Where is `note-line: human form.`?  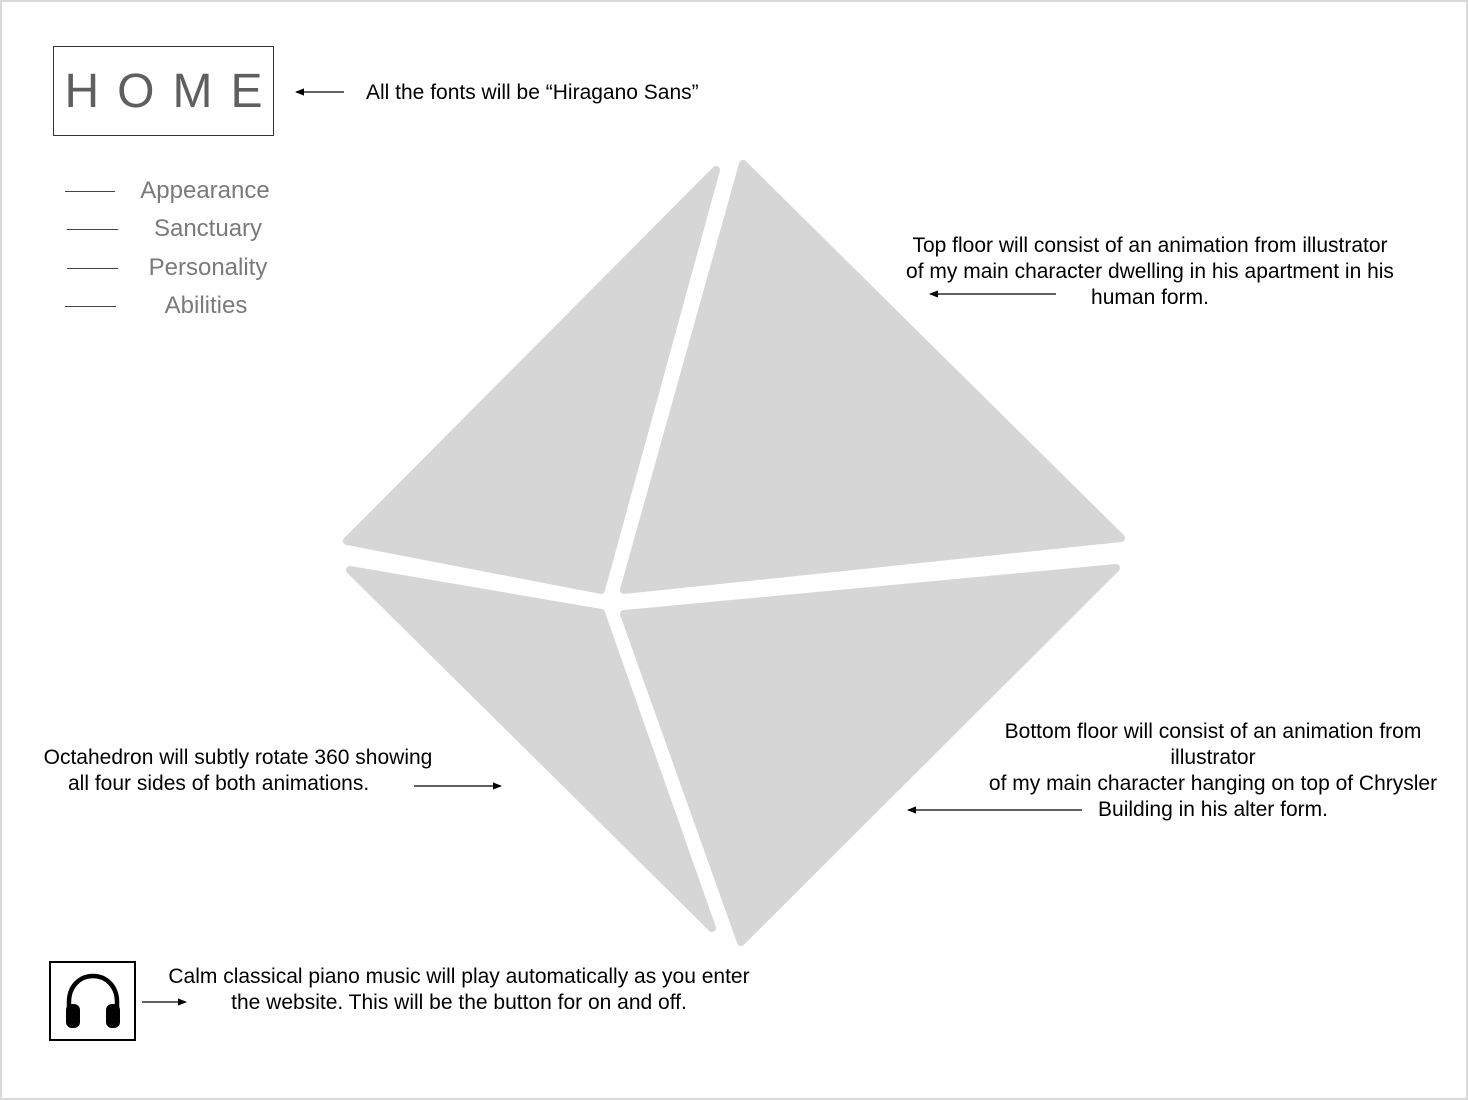 note-line: human form. is located at coordinates (1150, 297).